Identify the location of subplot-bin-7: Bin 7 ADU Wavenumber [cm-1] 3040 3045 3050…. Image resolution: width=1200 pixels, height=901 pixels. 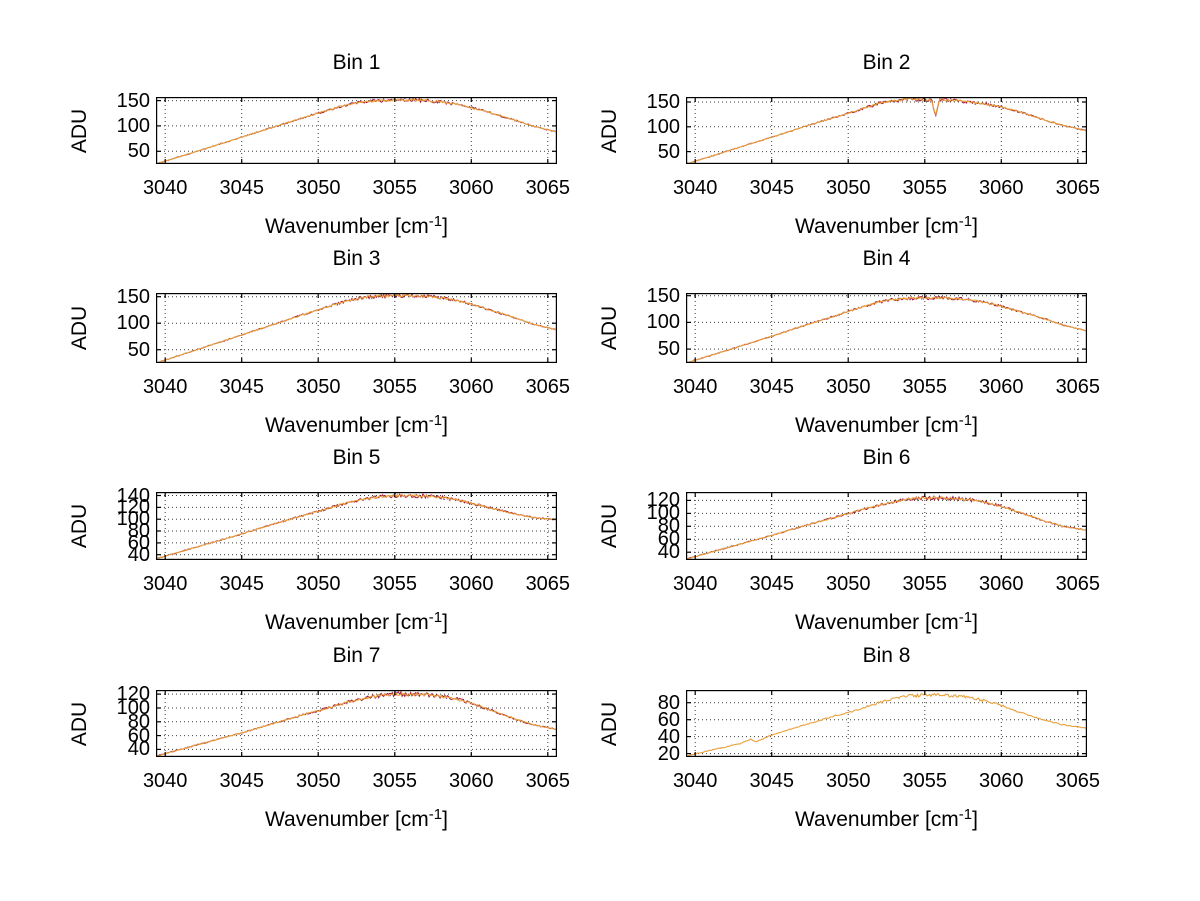
(319, 737).